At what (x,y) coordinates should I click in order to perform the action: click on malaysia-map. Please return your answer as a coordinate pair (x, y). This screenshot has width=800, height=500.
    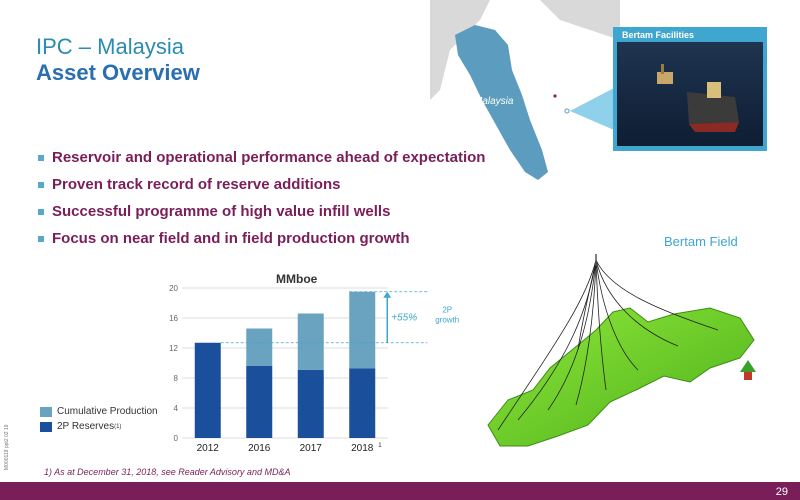
    Looking at the image, I should click on (525, 90).